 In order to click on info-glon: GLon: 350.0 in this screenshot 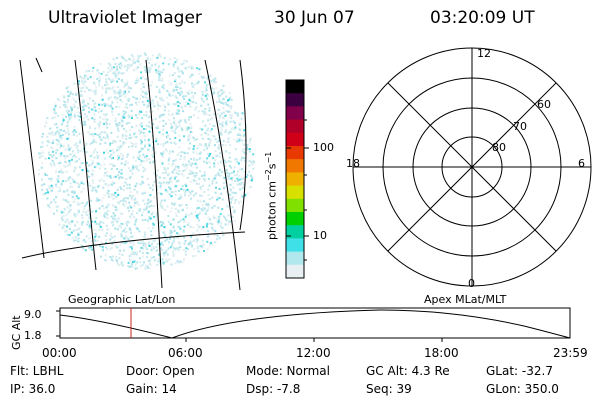, I will do `click(522, 389)`.